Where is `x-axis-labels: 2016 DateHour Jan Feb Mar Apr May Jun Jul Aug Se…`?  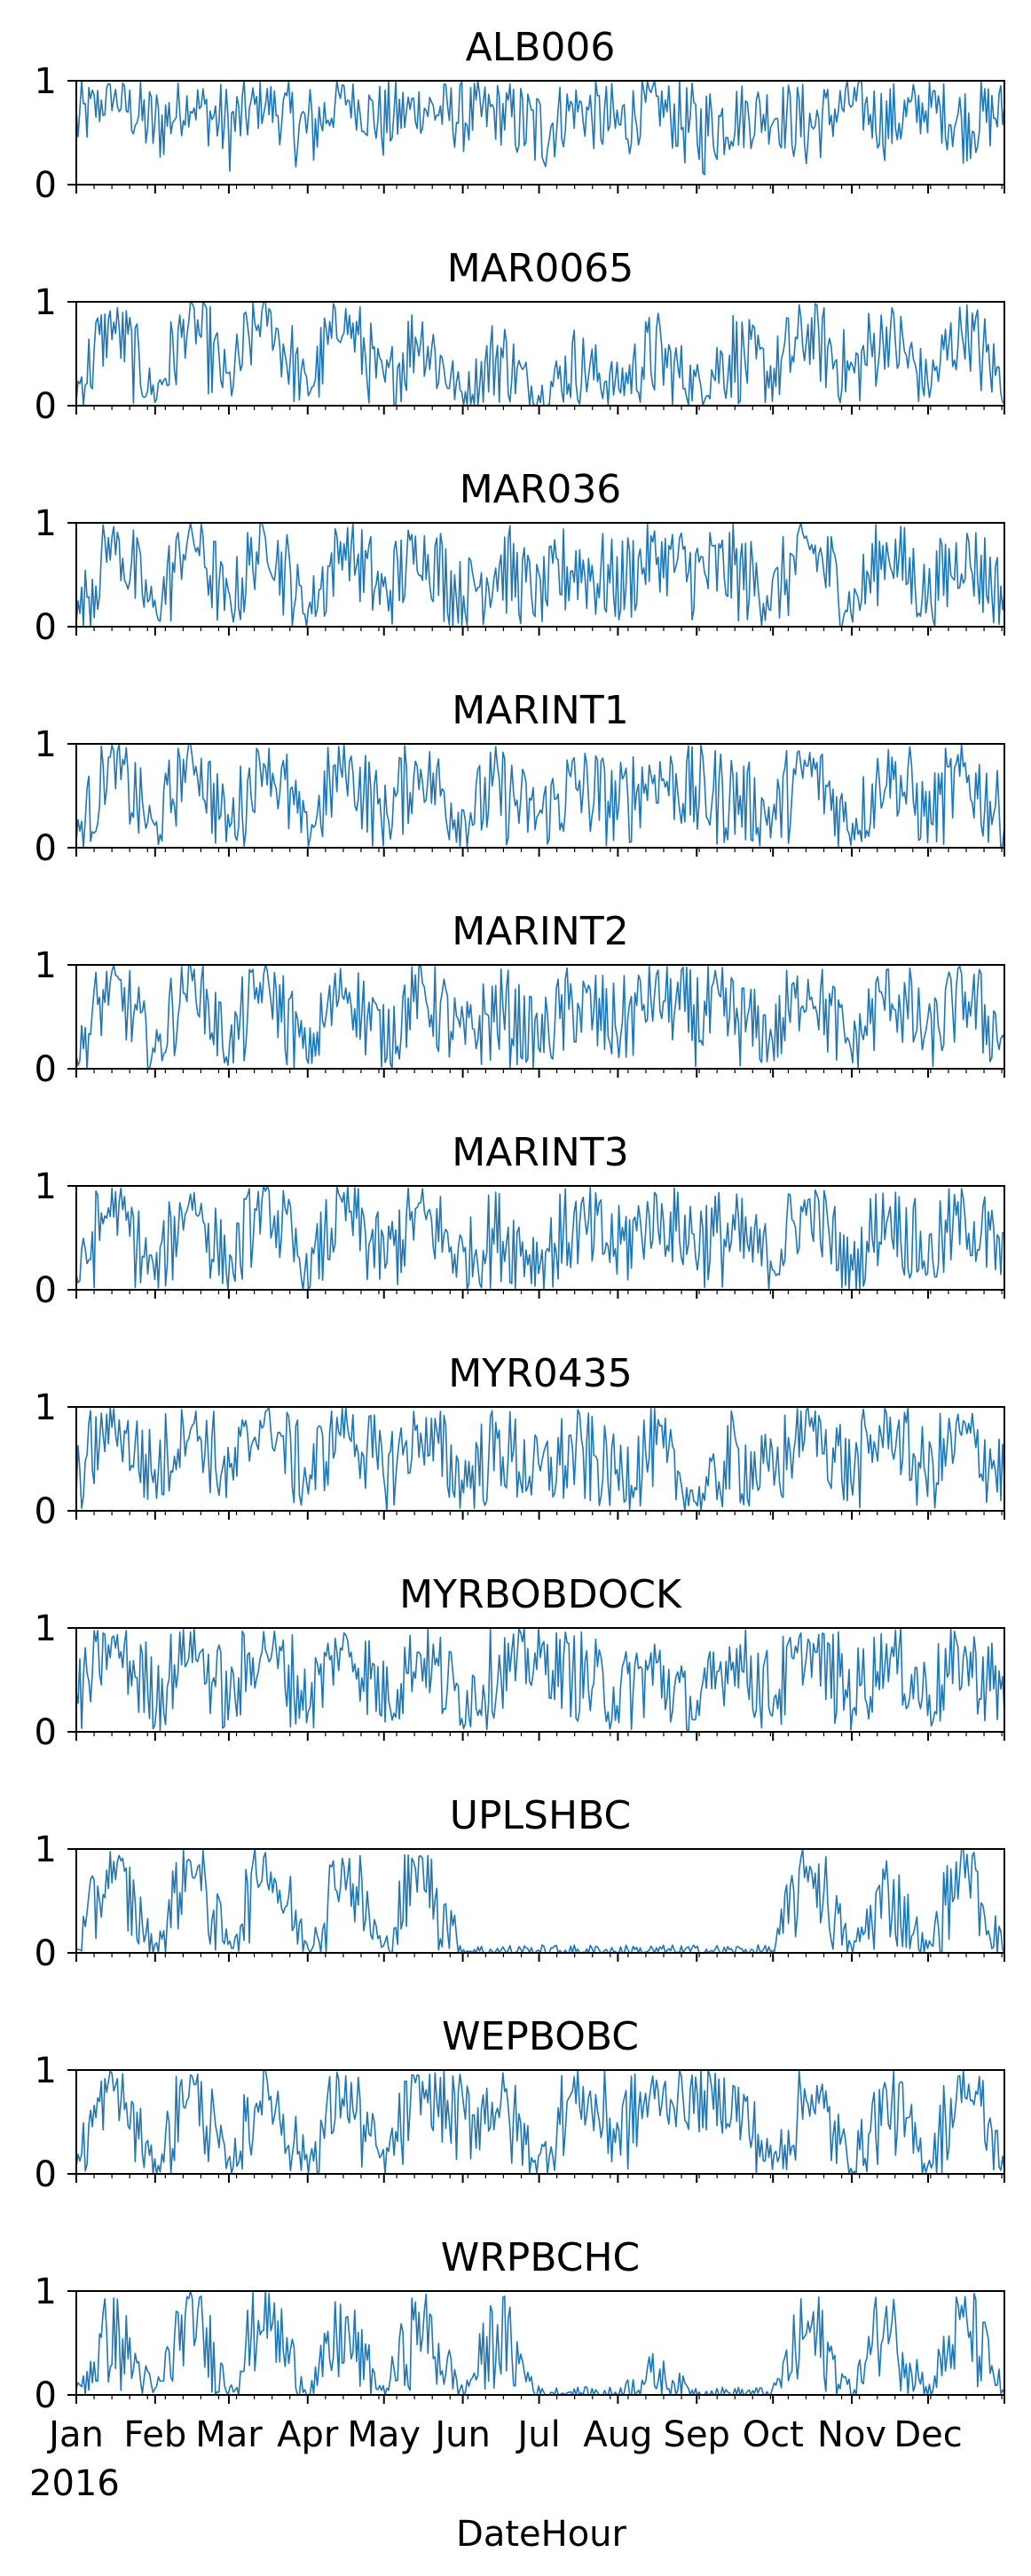 x-axis-labels: 2016 DateHour Jan Feb Mar Apr May Jun Jul Aug Se… is located at coordinates (496, 2484).